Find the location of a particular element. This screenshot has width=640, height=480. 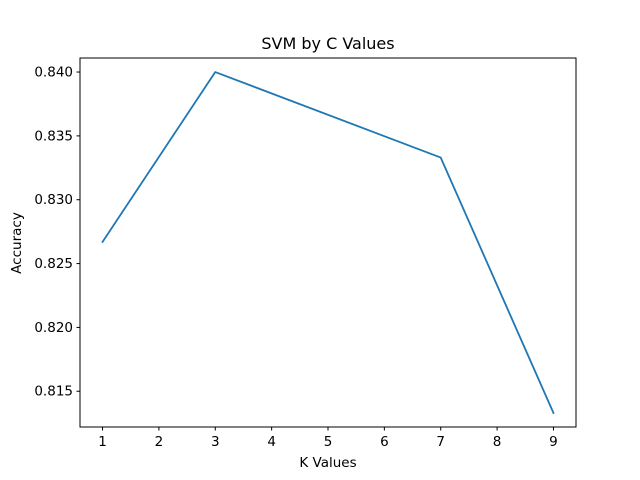

x-tick-label: 8 is located at coordinates (497, 442).